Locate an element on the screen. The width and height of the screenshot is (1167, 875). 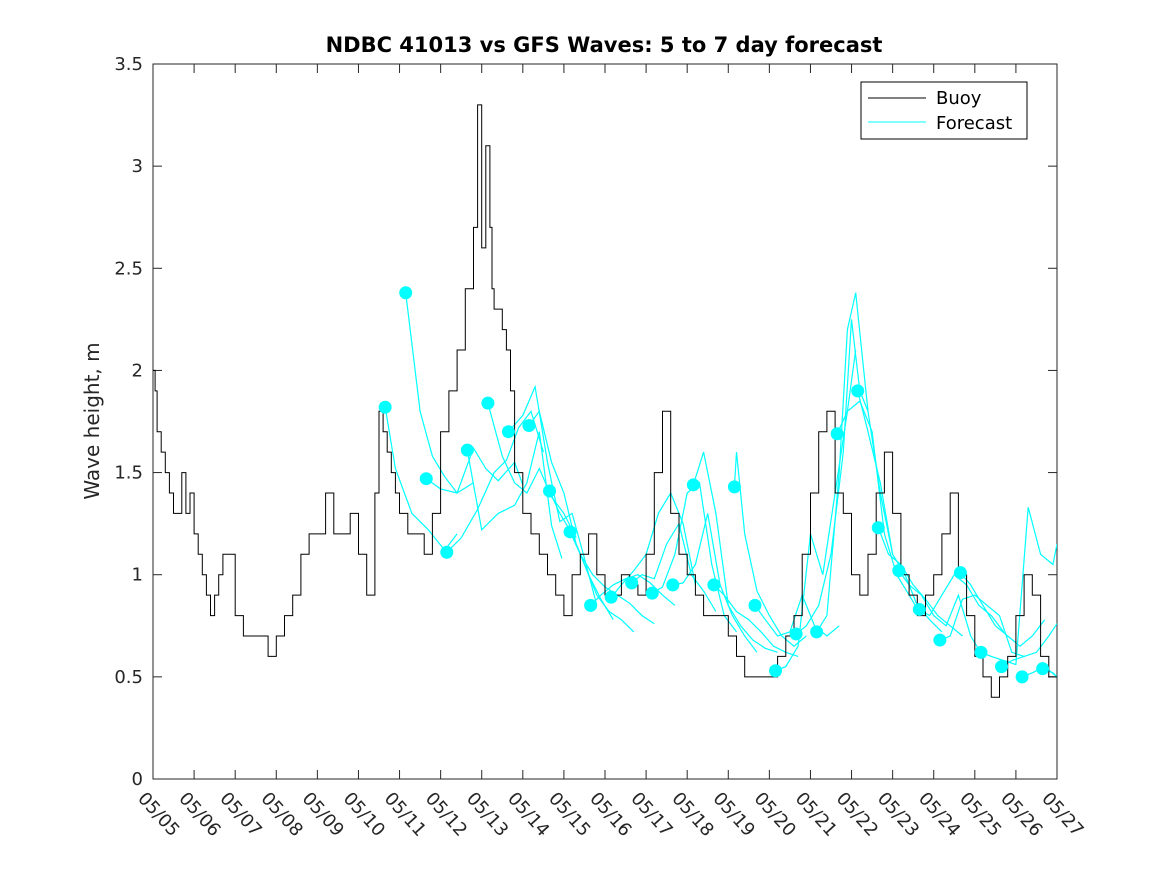
legend-label-forecast: Forecast is located at coordinates (974, 123).